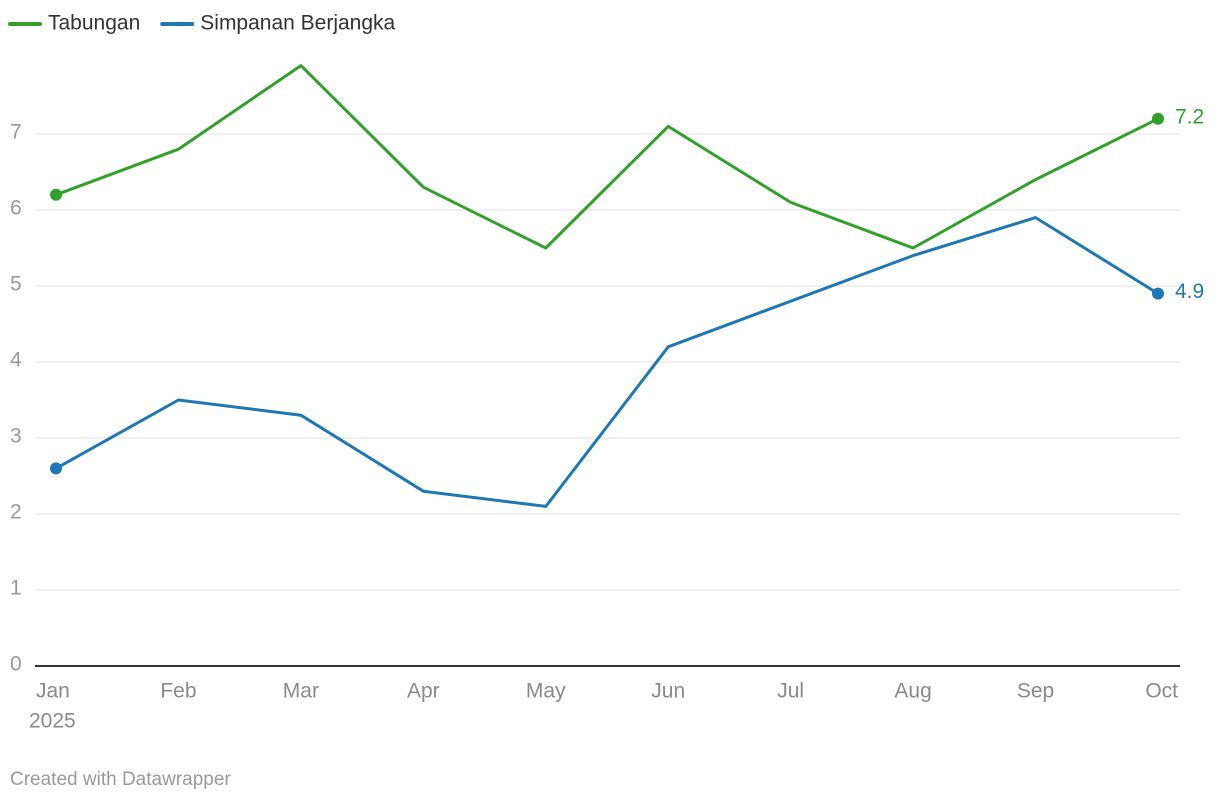 The width and height of the screenshot is (1220, 804). I want to click on x-sublabel: 2025, so click(52, 721).